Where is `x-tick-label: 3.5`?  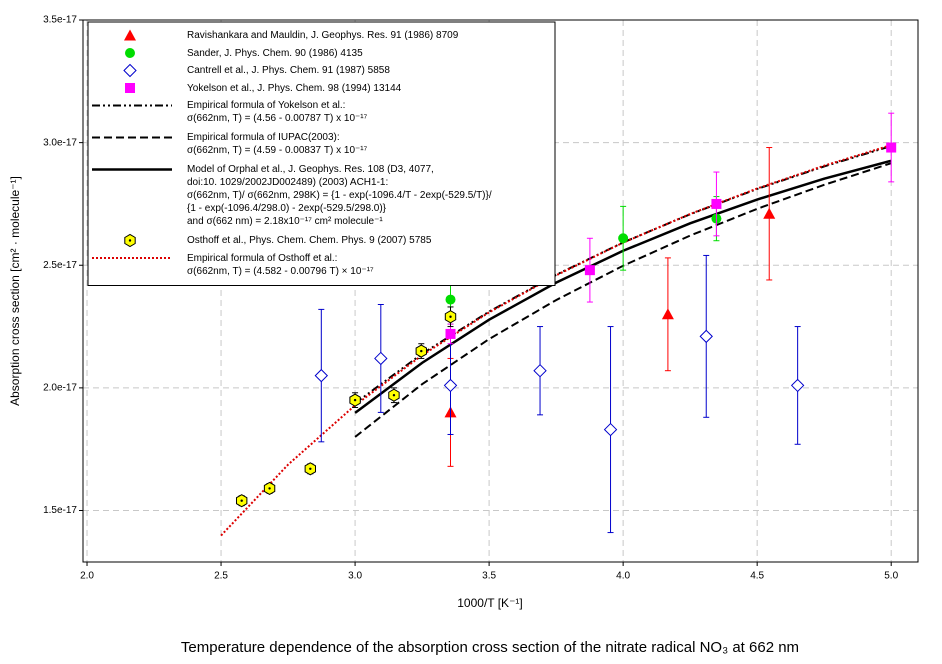 x-tick-label: 3.5 is located at coordinates (489, 576).